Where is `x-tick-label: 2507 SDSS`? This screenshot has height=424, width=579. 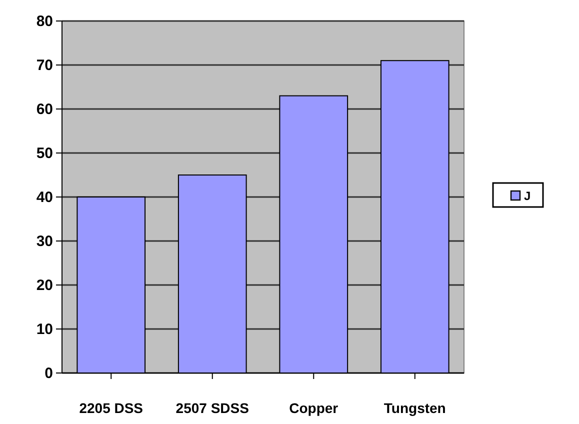
x-tick-label: 2507 SDSS is located at coordinates (212, 408).